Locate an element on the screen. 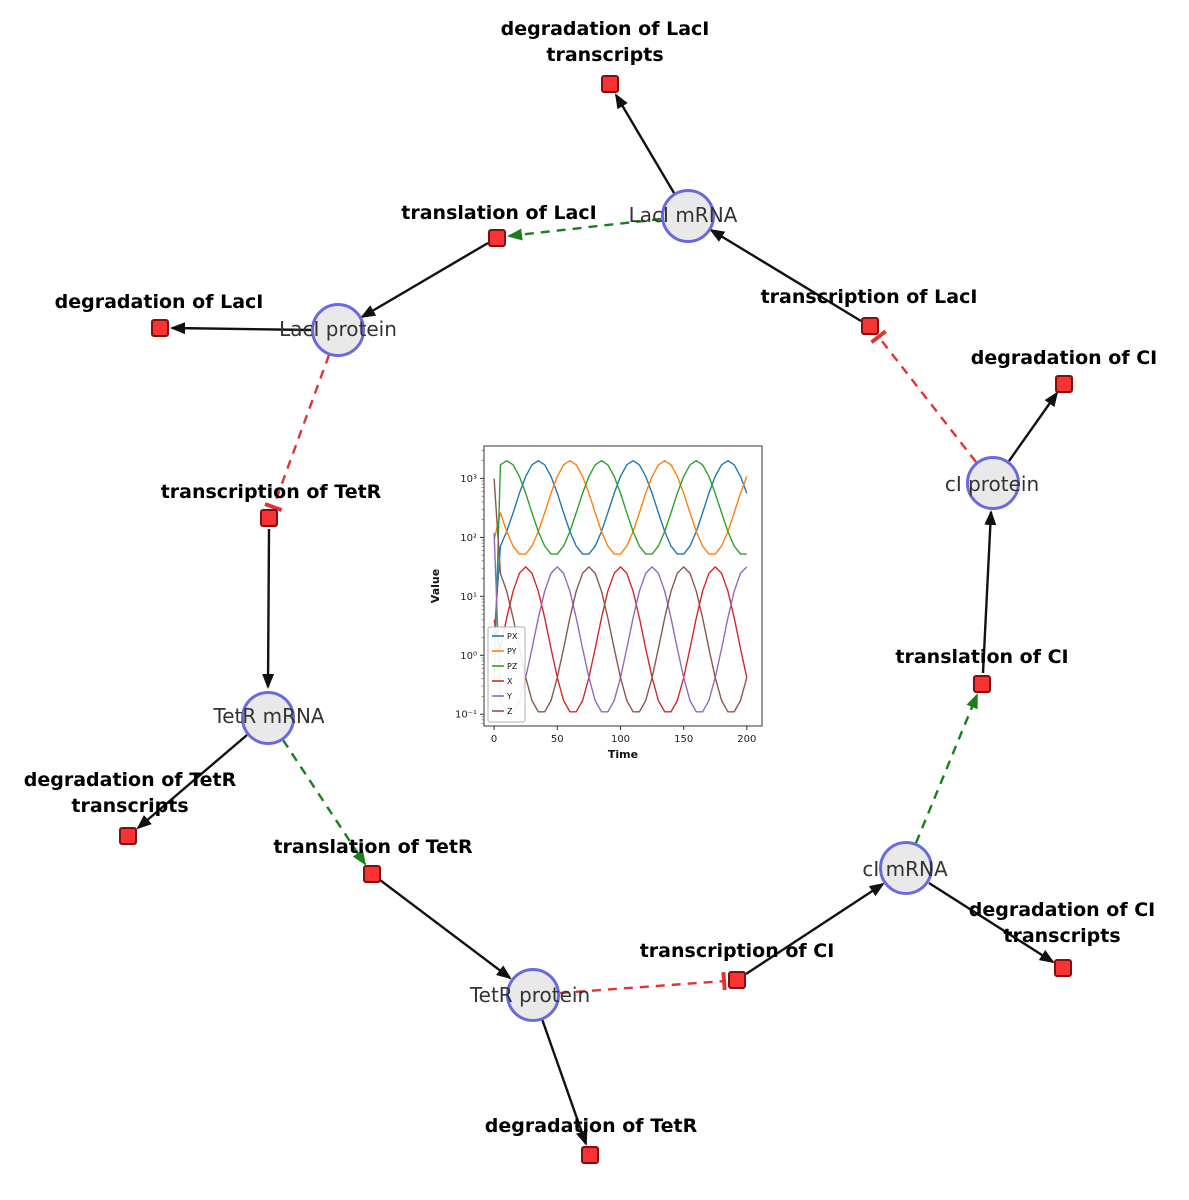  reaction-label-degradation-laci: degradation of LacI is located at coordinates (159, 302).